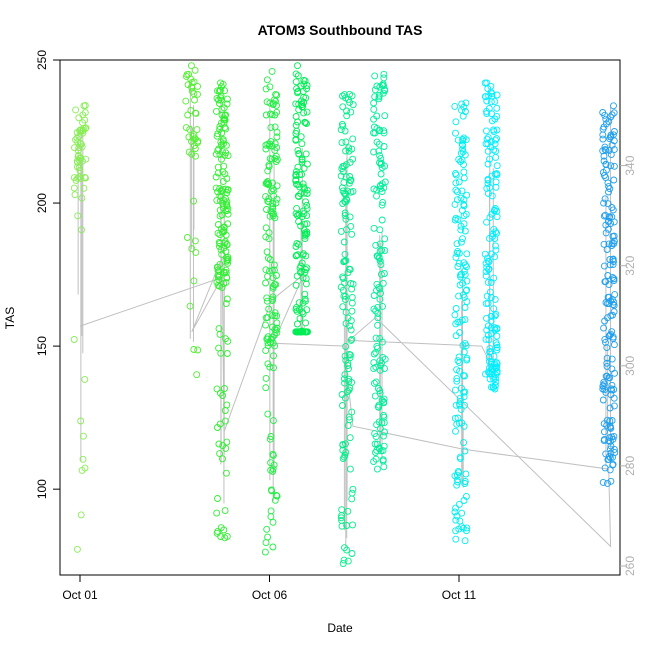  What do you see at coordinates (270, 595) in the screenshot?
I see `x-tick-label: Oct 06` at bounding box center [270, 595].